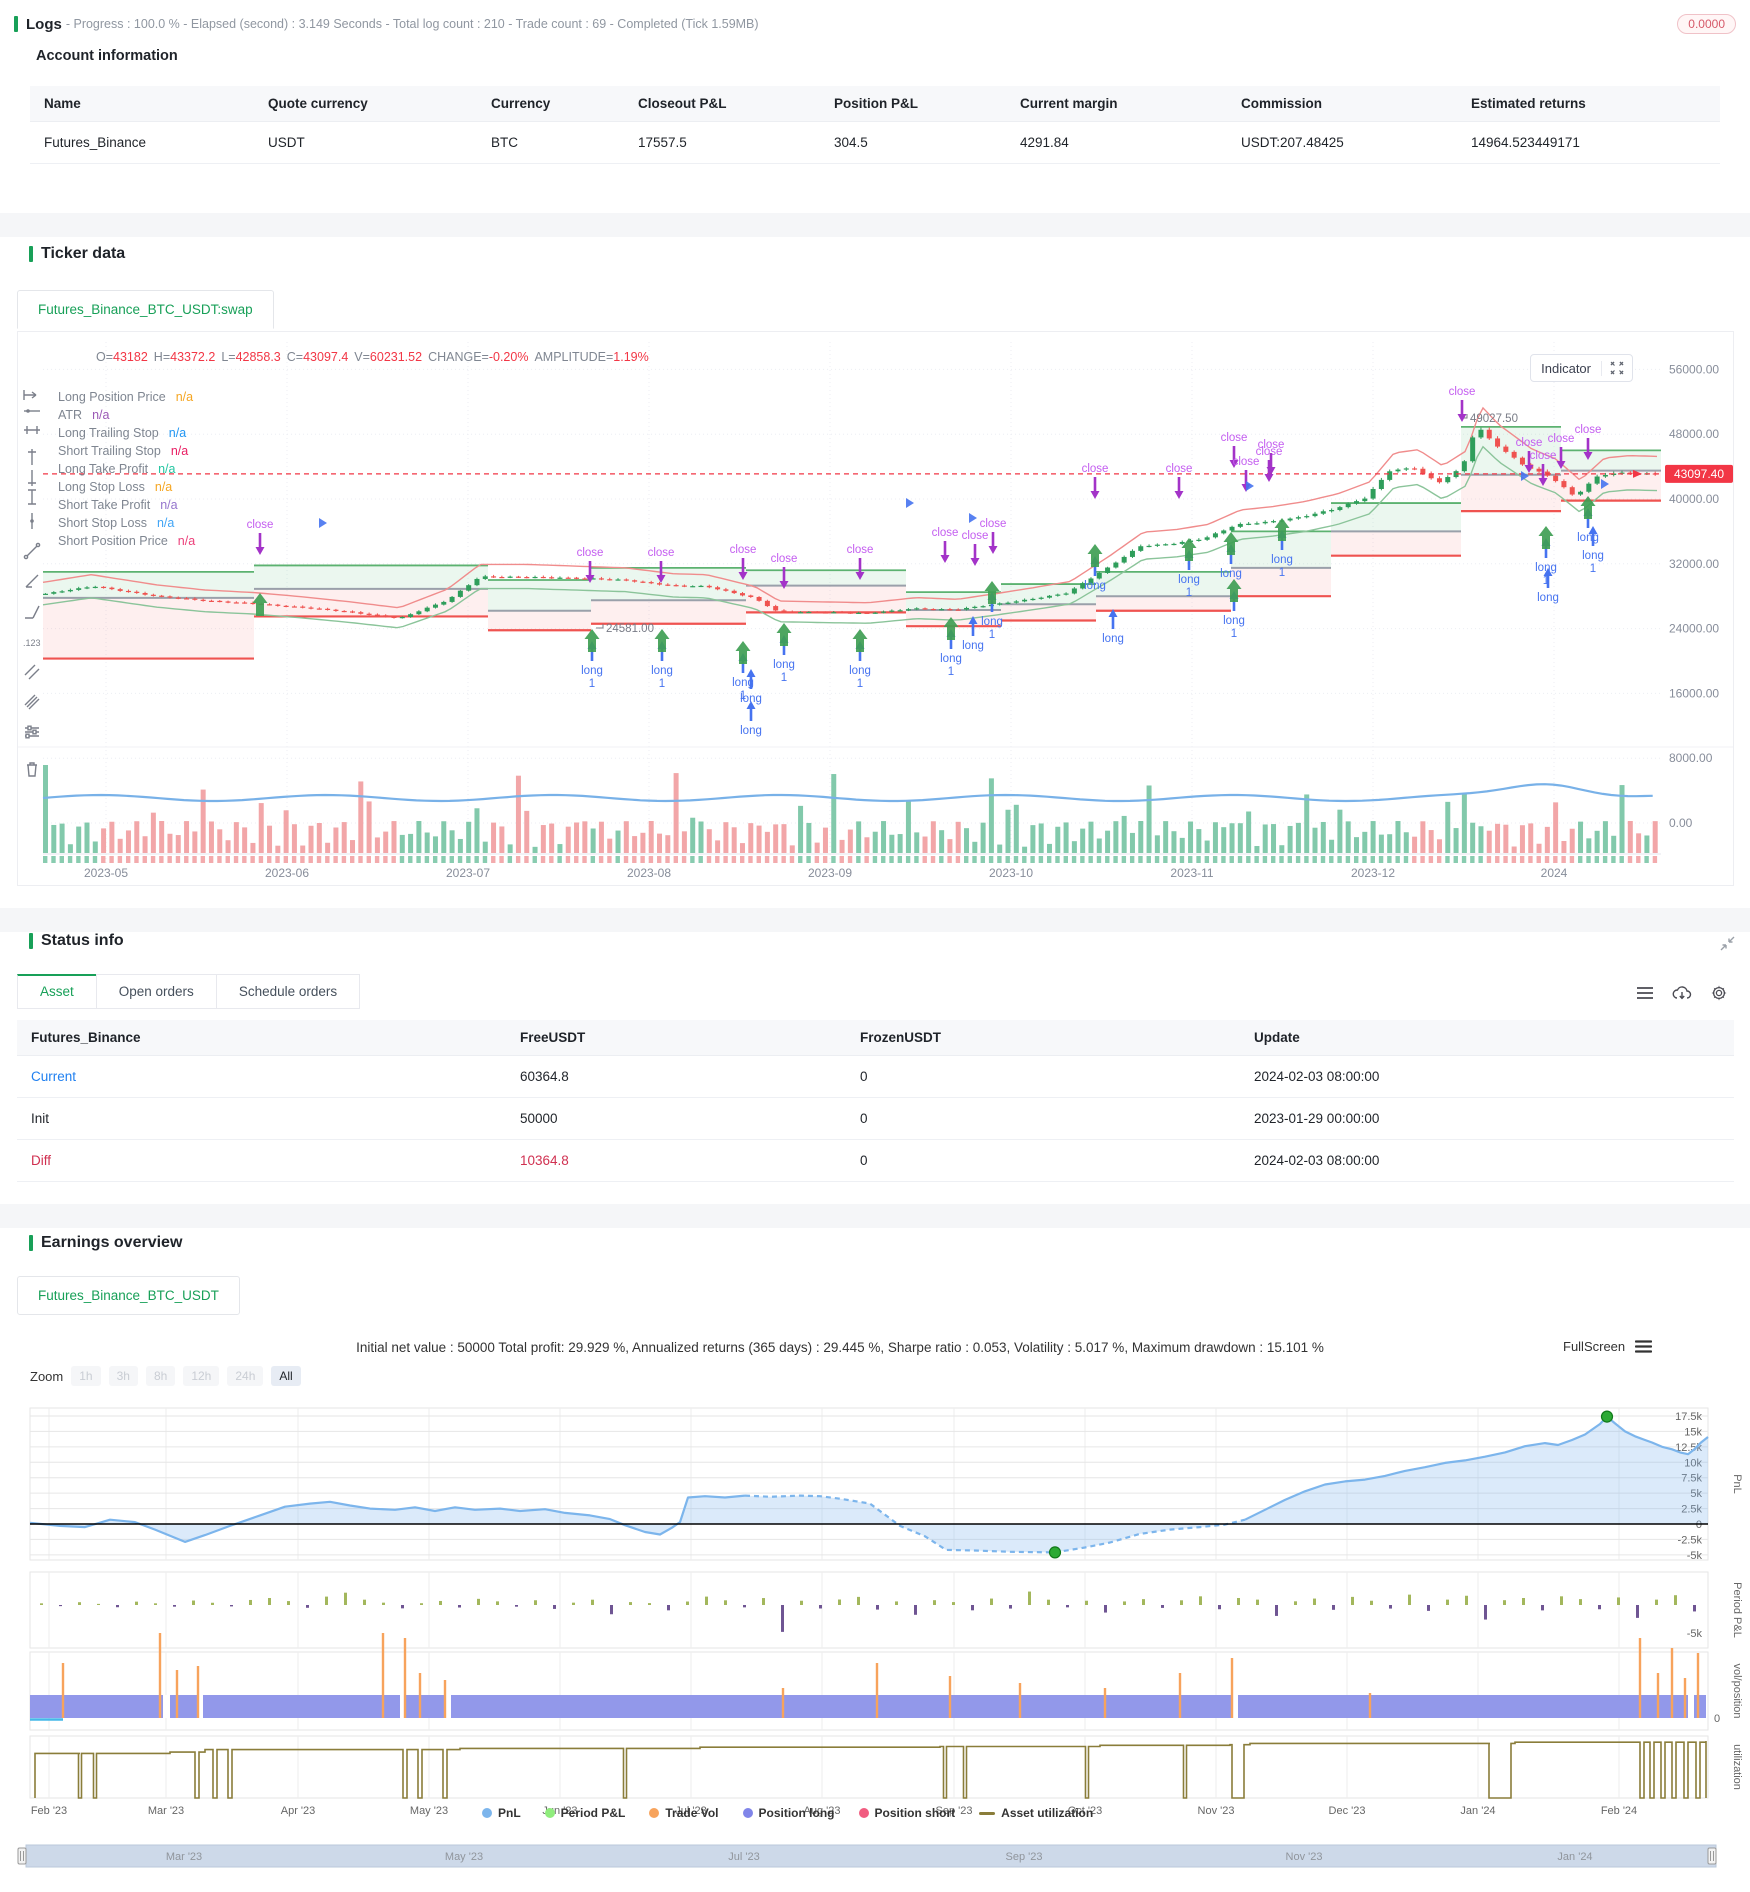 The height and width of the screenshot is (1892, 1750). I want to click on collapse-icon, so click(1727, 946).